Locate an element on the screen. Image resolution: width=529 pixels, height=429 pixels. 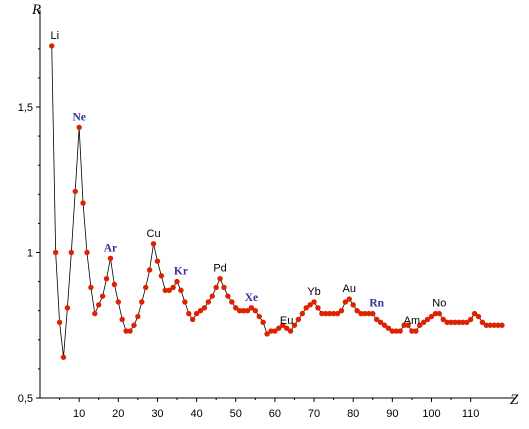
element-label: Pd is located at coordinates (219, 269).